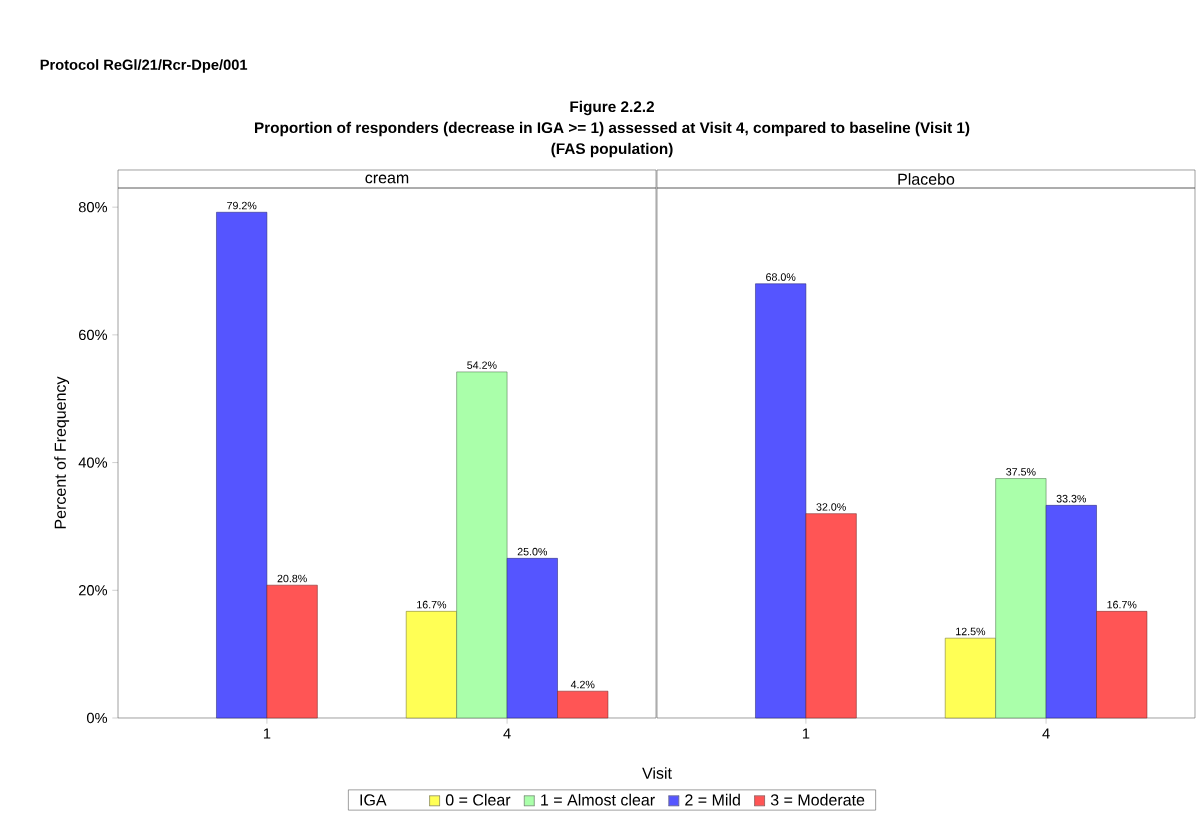 This screenshot has height=821, width=1200. Describe the element at coordinates (93, 207) in the screenshot. I see `y-tick-label: 80%` at that location.